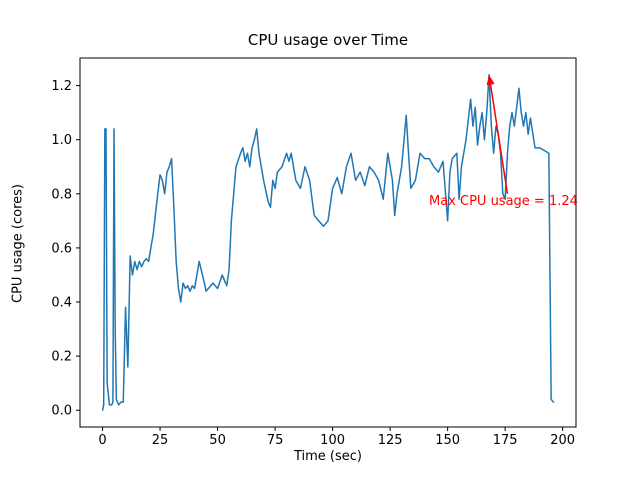 This screenshot has height=480, width=640. What do you see at coordinates (503, 201) in the screenshot?
I see `max-cpu-annotation: Max CPU usage = 1.24` at bounding box center [503, 201].